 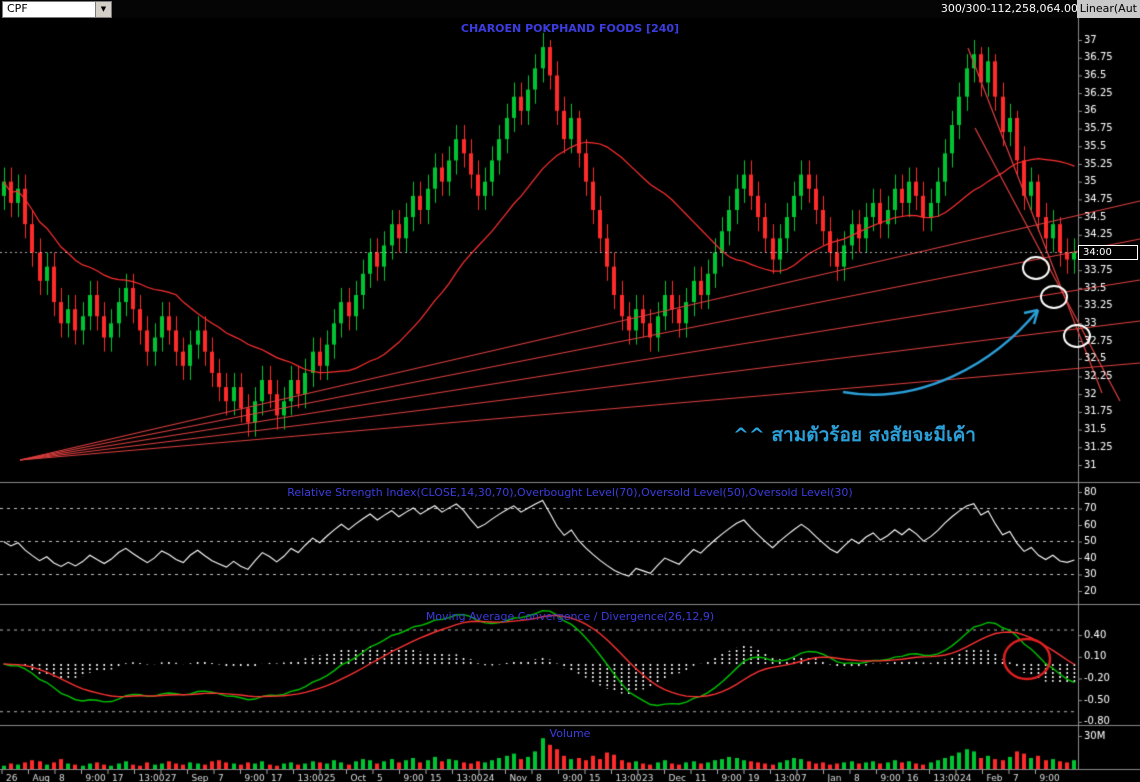 What do you see at coordinates (570, 9) in the screenshot?
I see `toolbar: CPF ▼ 300/300-112,258,064.00 Linear(Aut` at bounding box center [570, 9].